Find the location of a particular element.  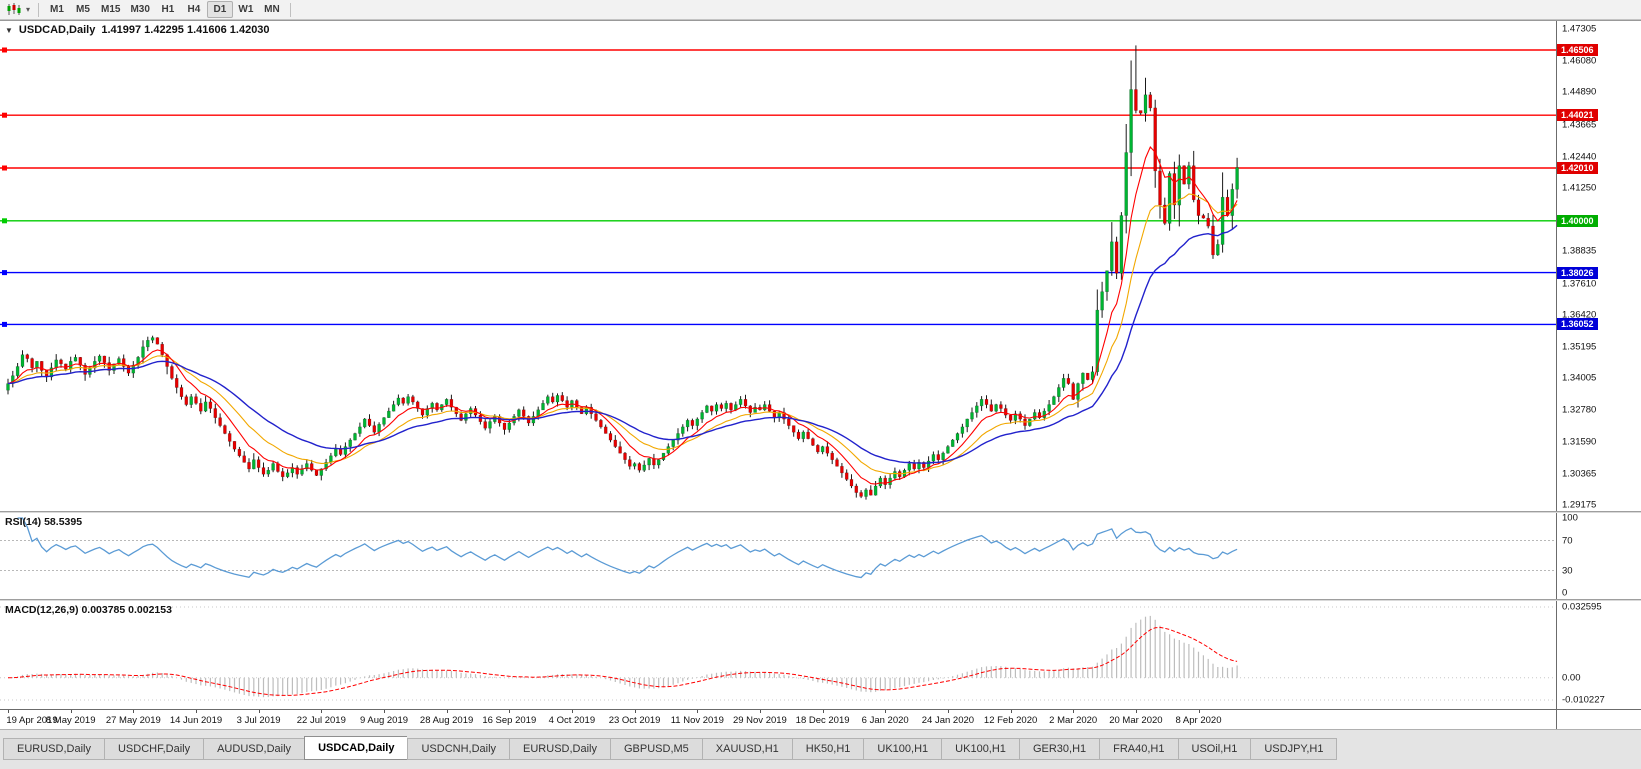

chart-tab-usoil-h1: USOil,H1 is located at coordinates (1214, 749).